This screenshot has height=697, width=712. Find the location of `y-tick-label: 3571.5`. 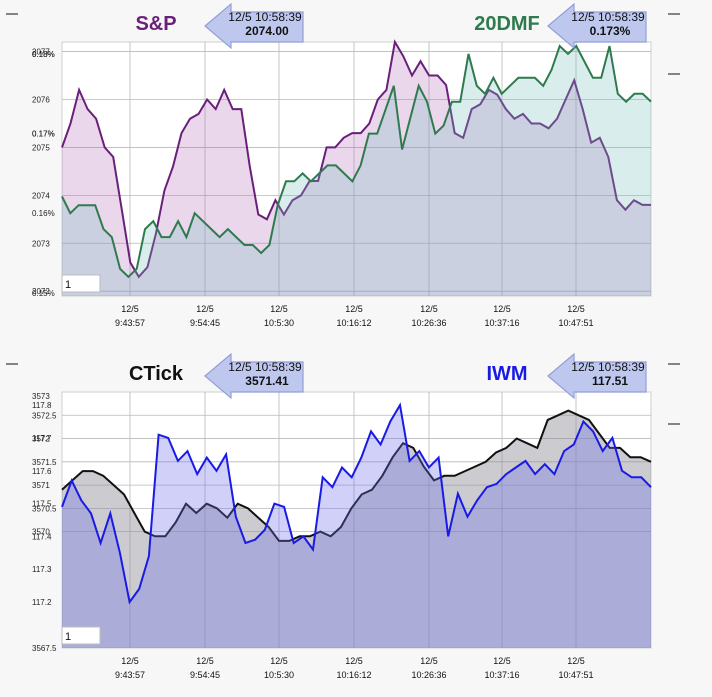

y-tick-label: 3571.5 is located at coordinates (44, 462).